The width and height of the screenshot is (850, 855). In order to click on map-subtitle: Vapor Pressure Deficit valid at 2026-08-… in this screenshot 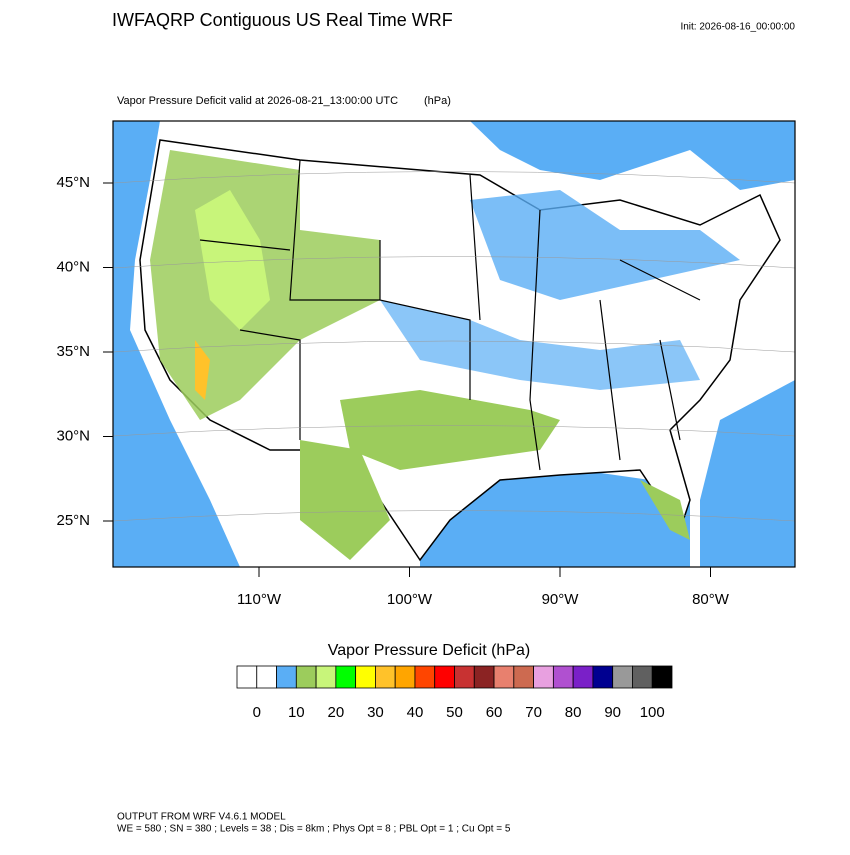, I will do `click(257, 101)`.